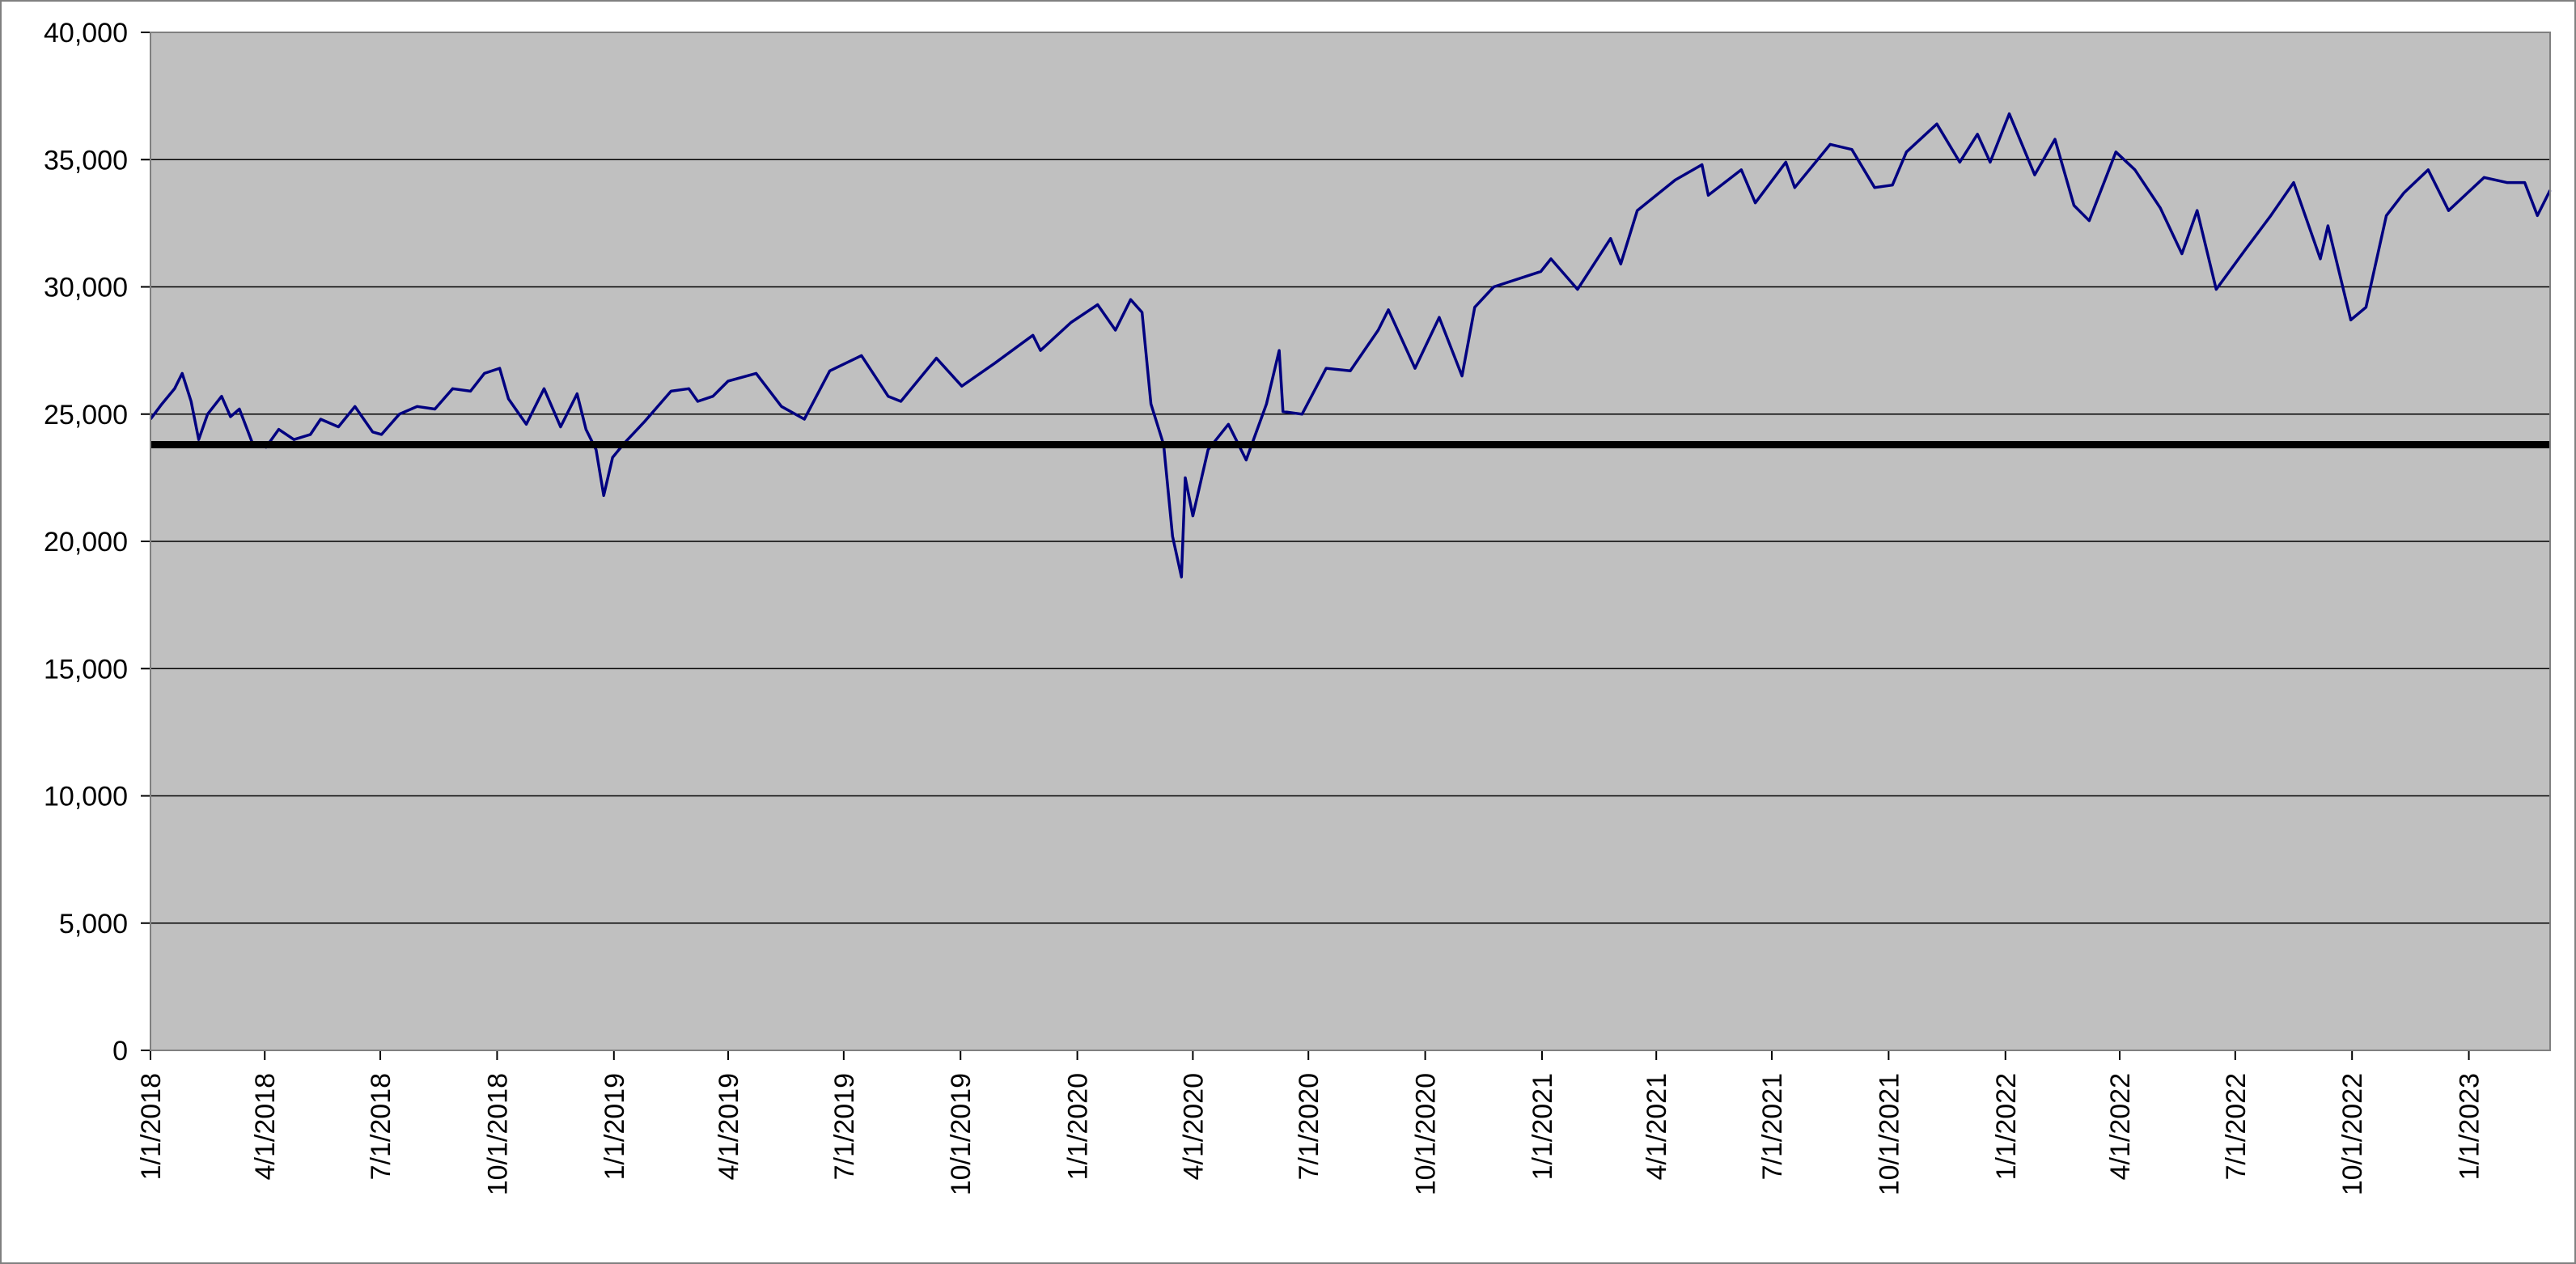 This screenshot has width=2576, height=1264. Describe the element at coordinates (120, 1051) in the screenshot. I see `y-tick-label: 0` at that location.